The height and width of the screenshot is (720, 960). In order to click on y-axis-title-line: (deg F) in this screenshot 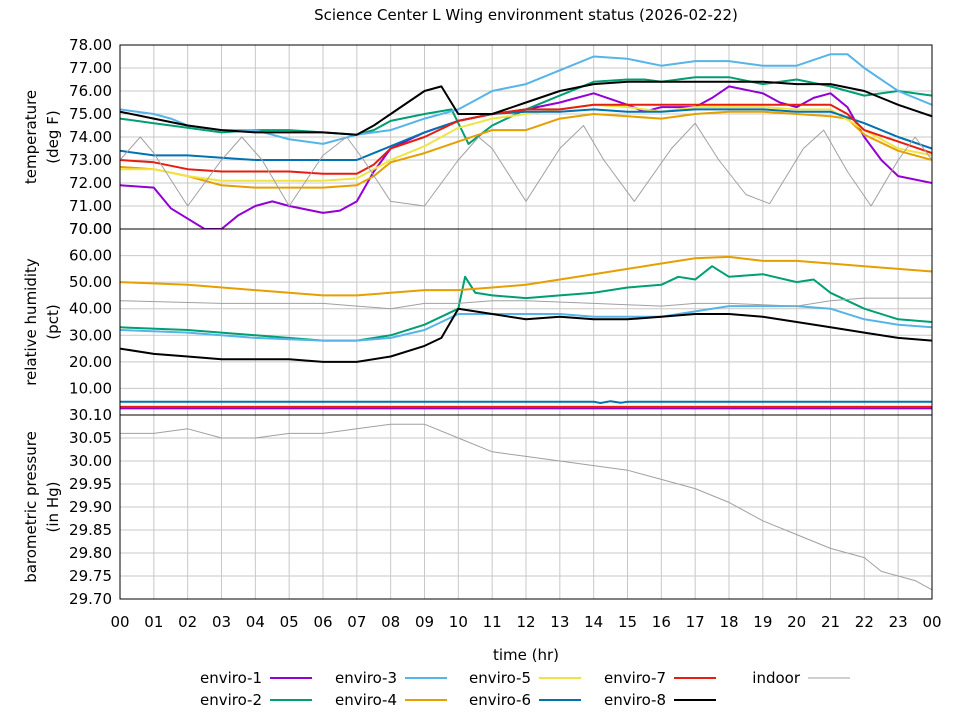, I will do `click(53, 136)`.